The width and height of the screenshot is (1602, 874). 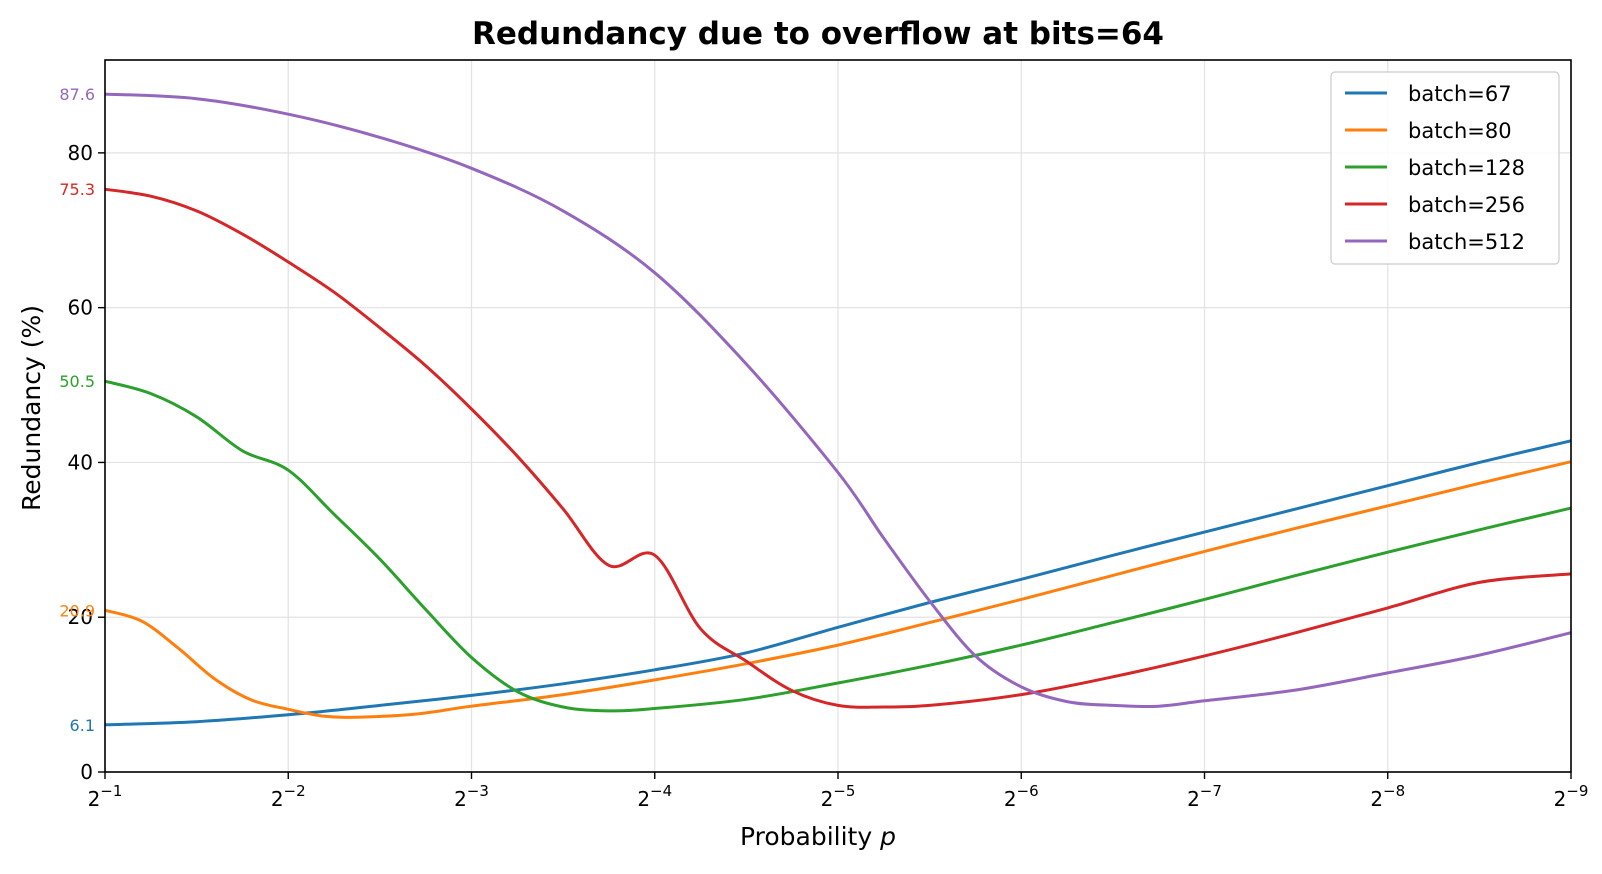 What do you see at coordinates (80, 617) in the screenshot?
I see `y-tick-label: 20` at bounding box center [80, 617].